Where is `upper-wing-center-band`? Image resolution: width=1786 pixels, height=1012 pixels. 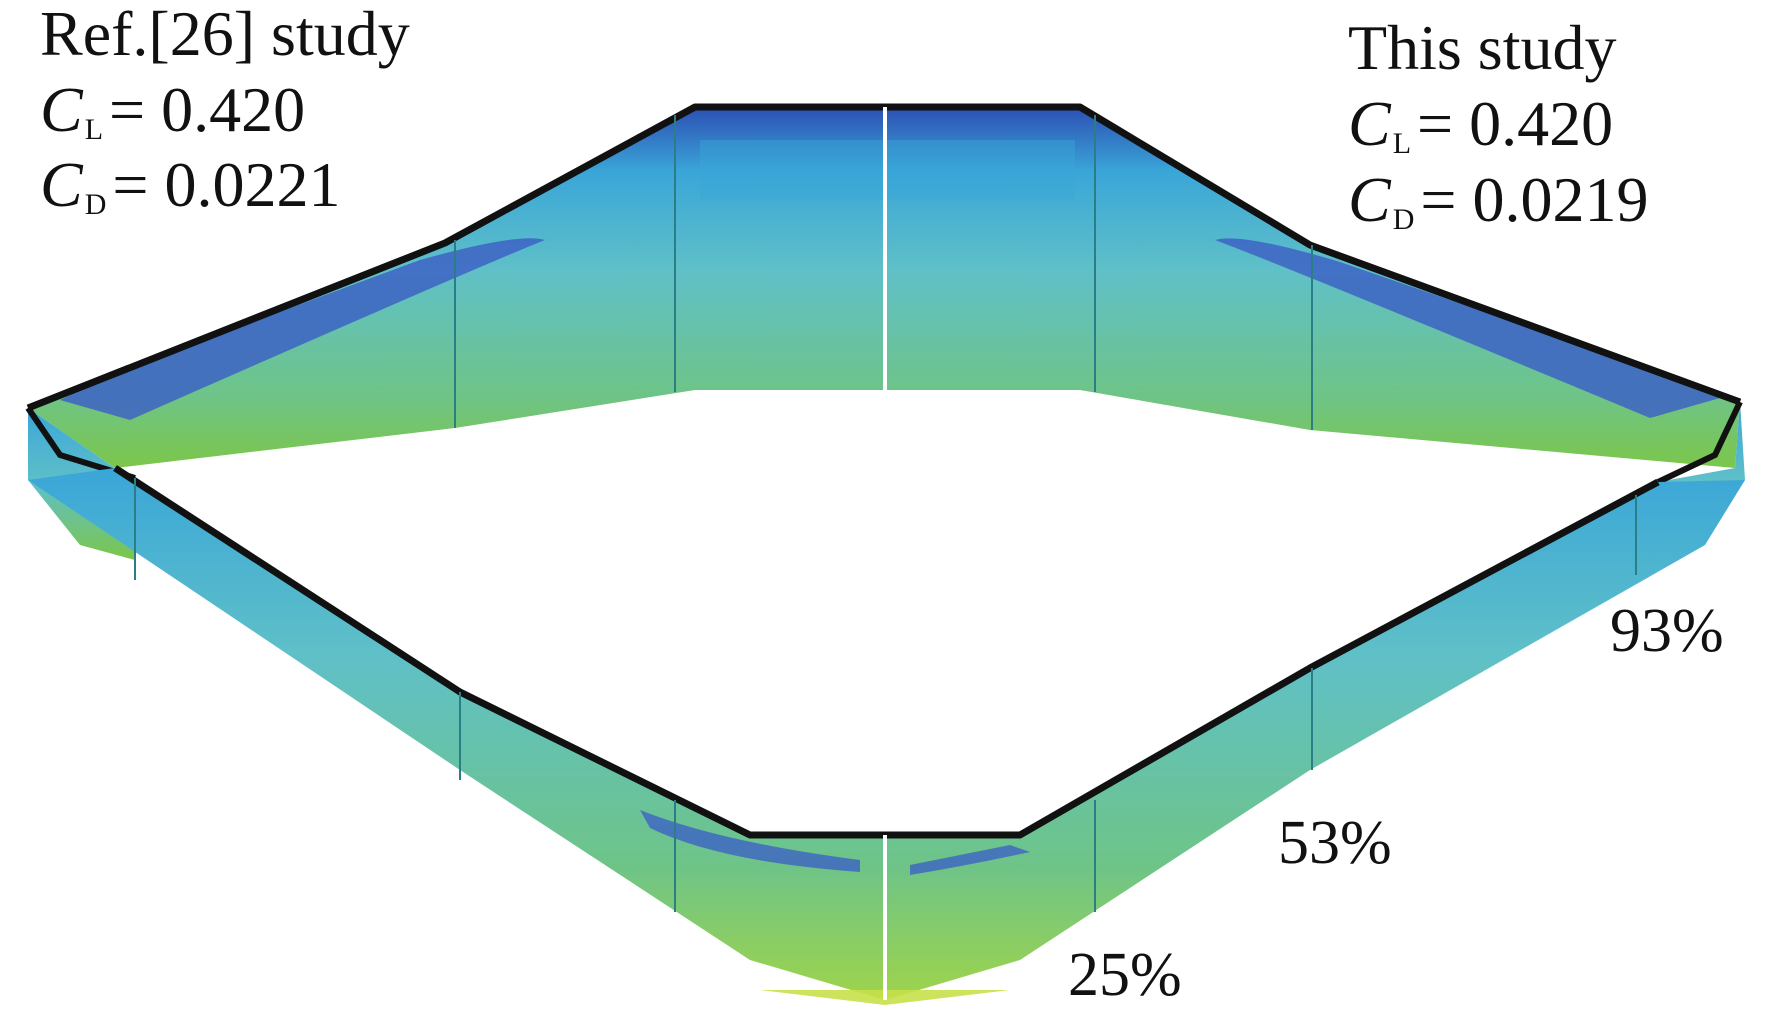 upper-wing-center-band is located at coordinates (887, 170).